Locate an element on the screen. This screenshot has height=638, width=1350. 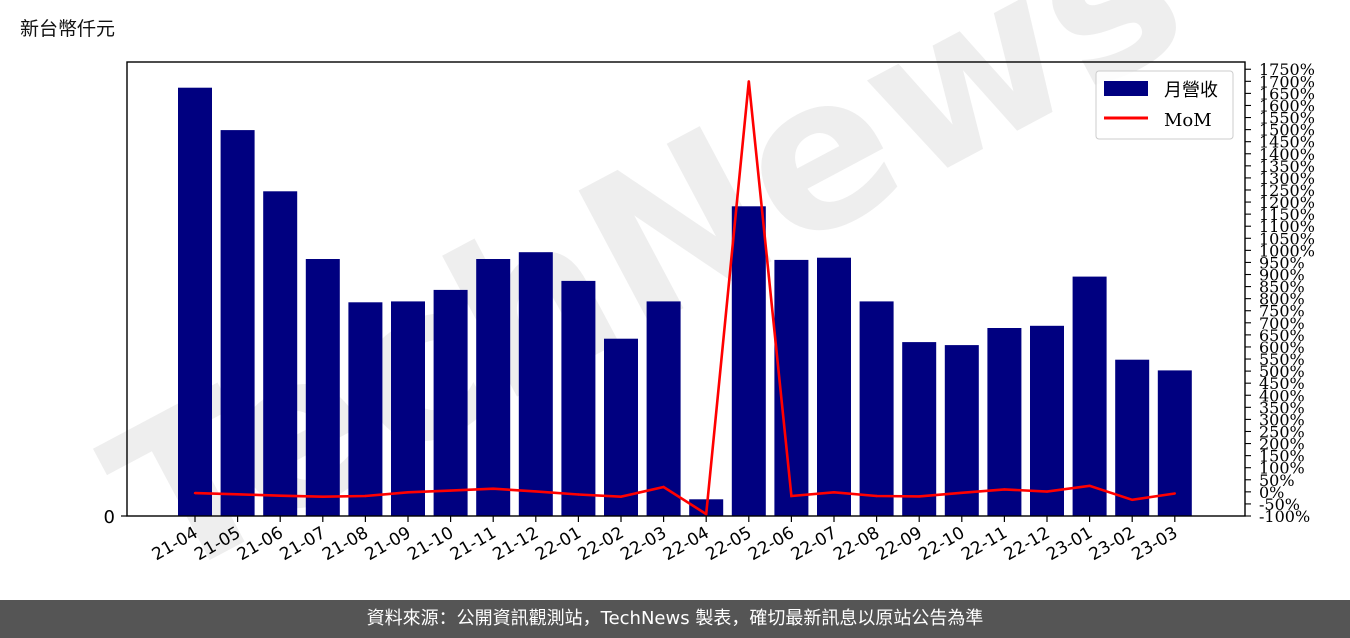
right-tick-label: 350% is located at coordinates (1282, 407).